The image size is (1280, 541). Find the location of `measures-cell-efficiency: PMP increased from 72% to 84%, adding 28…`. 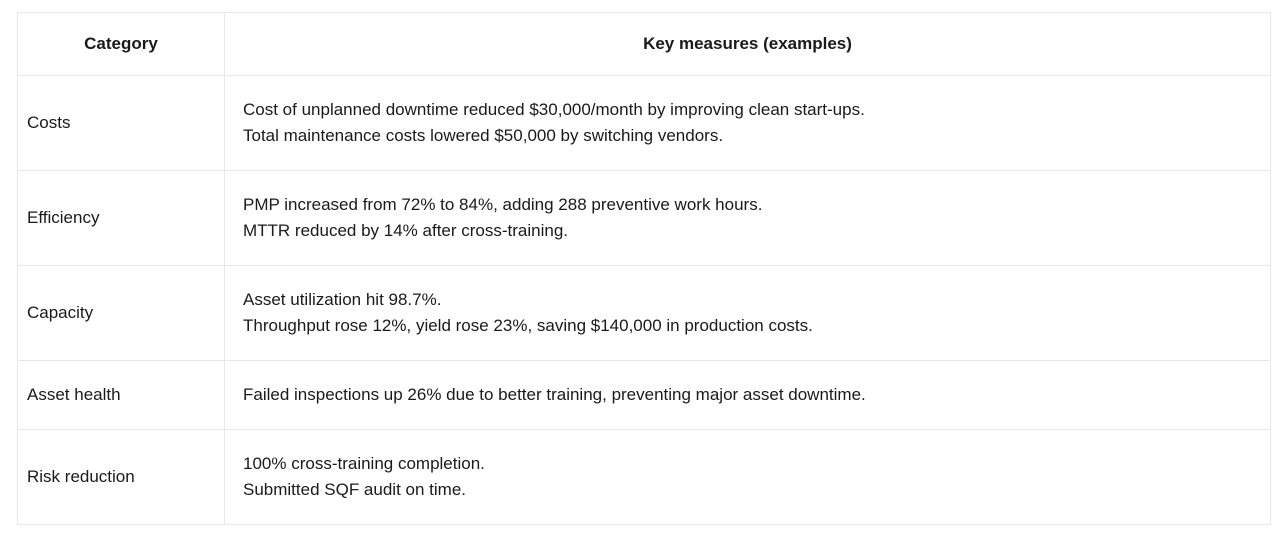

measures-cell-efficiency: PMP increased from 72% to 84%, adding 28… is located at coordinates (747, 218).